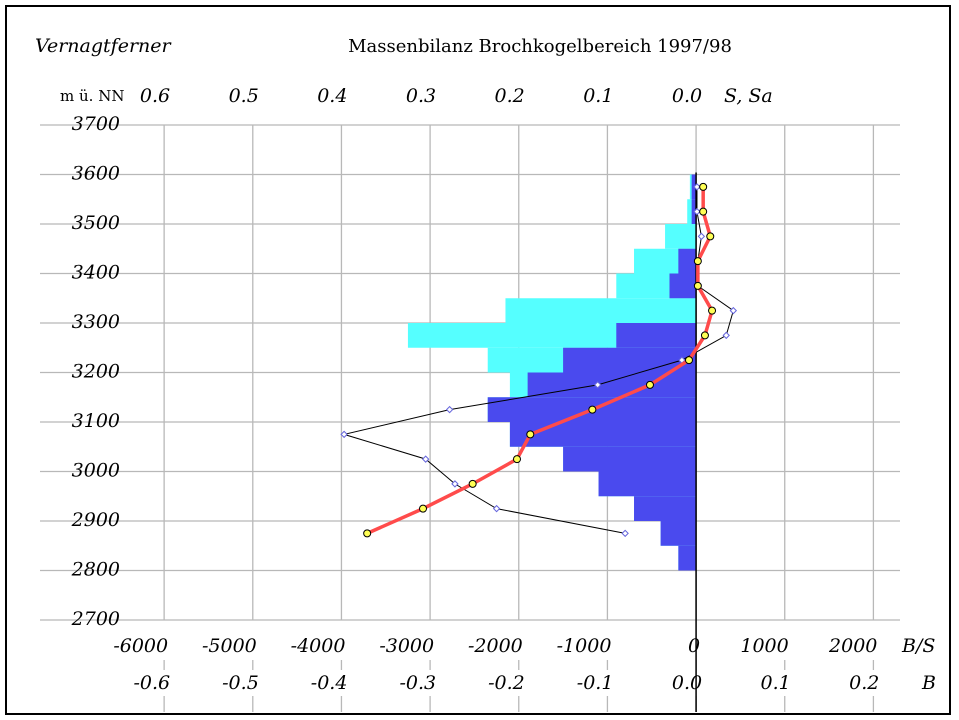 The image size is (959, 720). Describe the element at coordinates (748, 96) in the screenshot. I see `x2-axis-label: S, Sa` at that location.